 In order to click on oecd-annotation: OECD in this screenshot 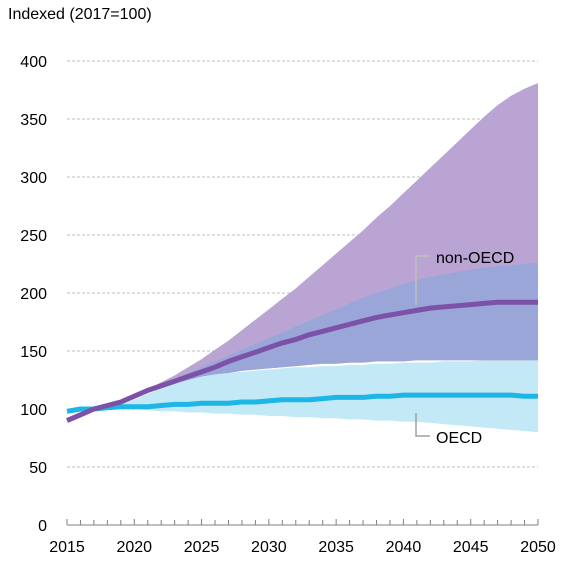, I will do `click(448, 430)`.